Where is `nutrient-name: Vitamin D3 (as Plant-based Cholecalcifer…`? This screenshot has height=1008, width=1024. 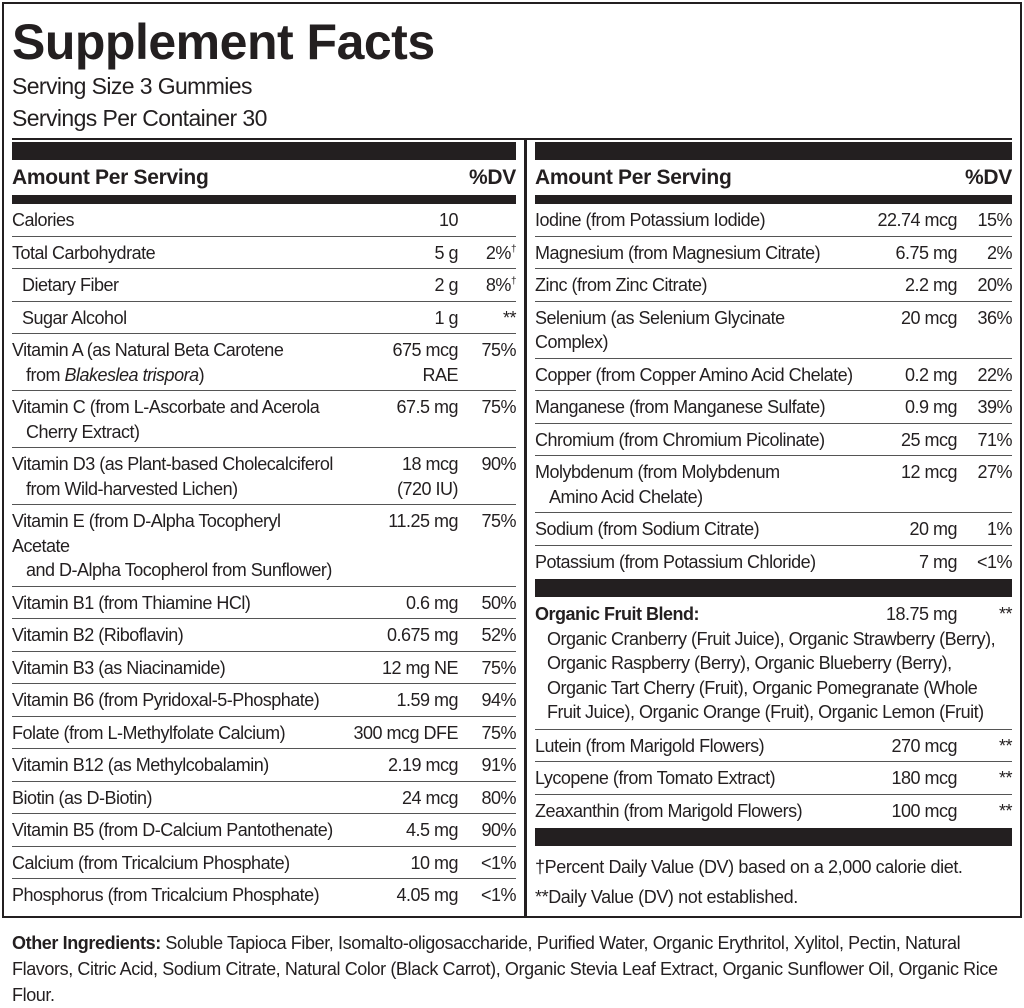 nutrient-name: Vitamin D3 (as Plant-based Cholecalcifer… is located at coordinates (176, 476).